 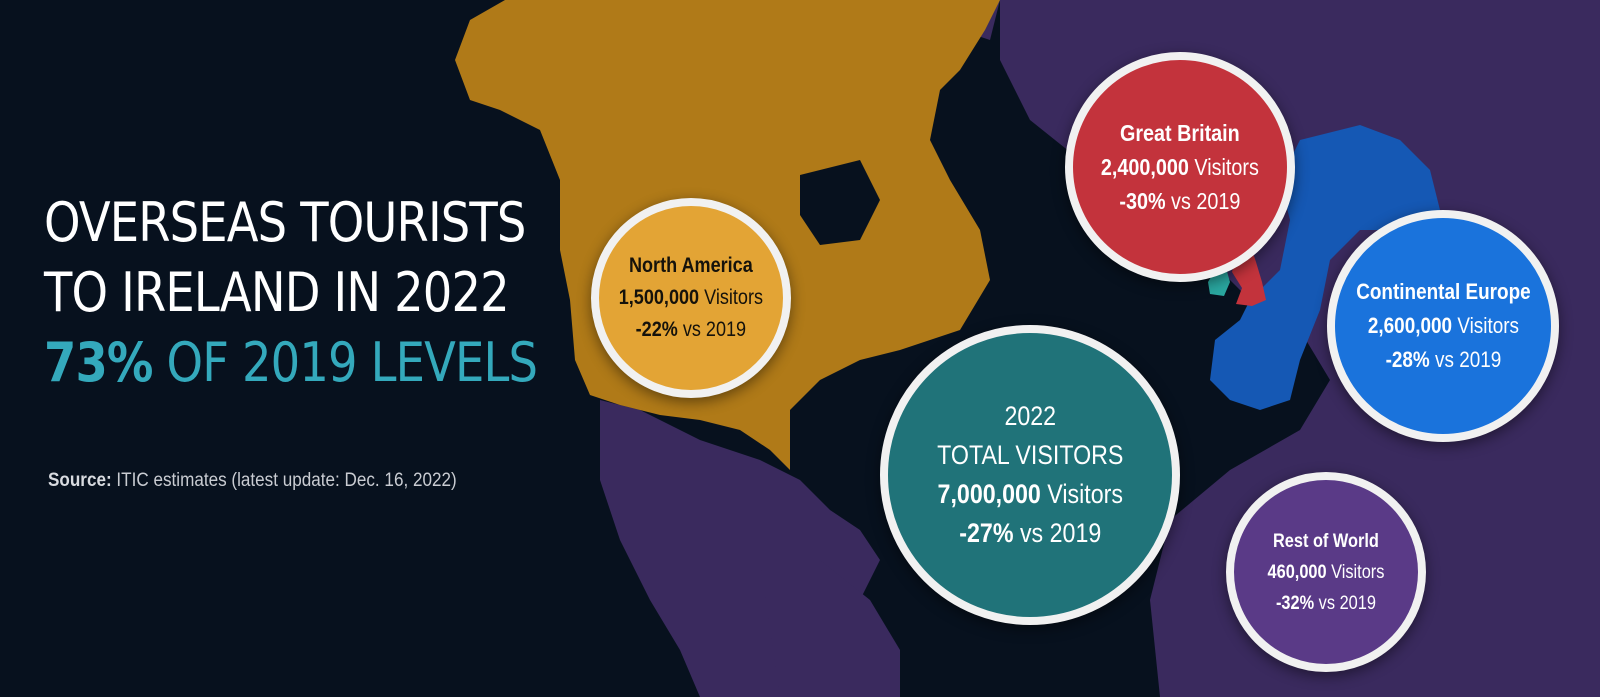 What do you see at coordinates (989, 494) in the screenshot?
I see `visitor-count: 7,000,000` at bounding box center [989, 494].